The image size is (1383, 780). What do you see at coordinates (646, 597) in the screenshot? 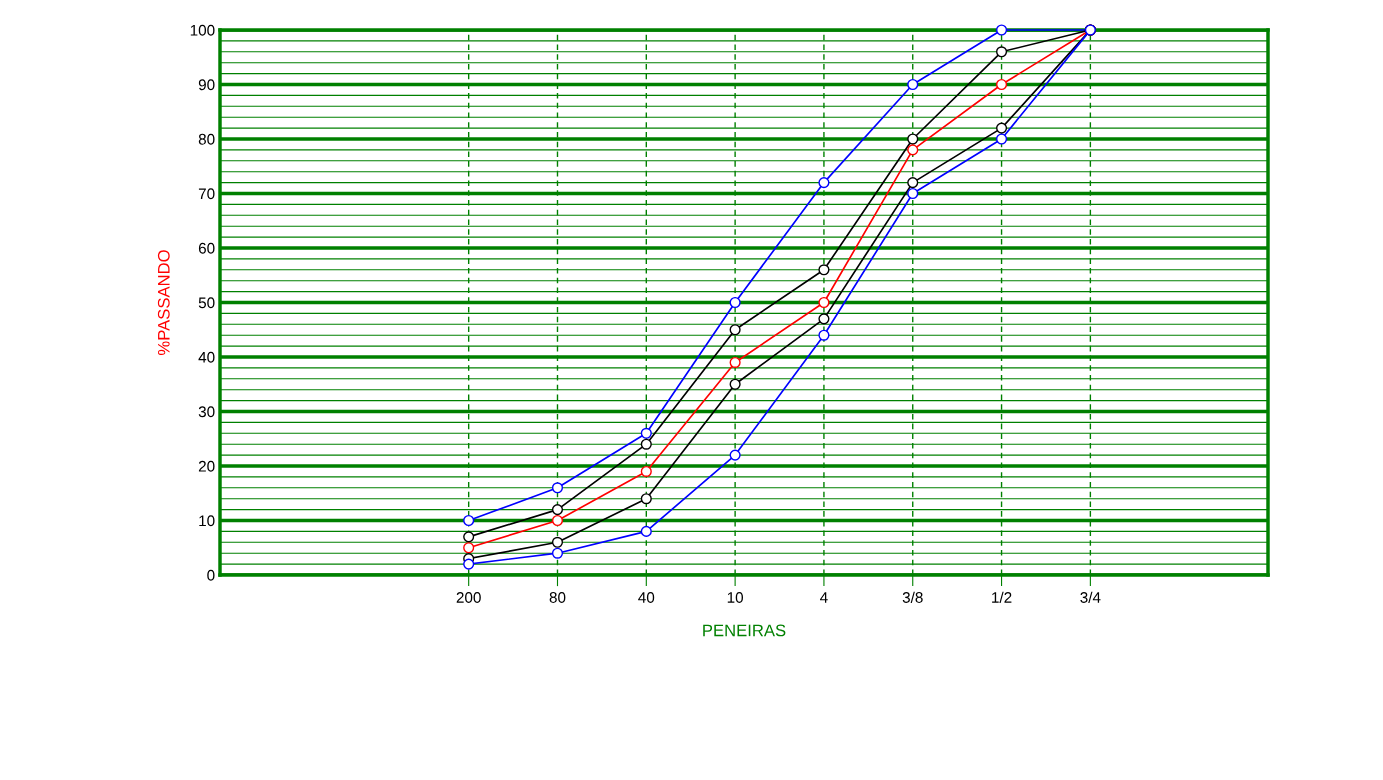
I see `x-tick-label: 40` at bounding box center [646, 597].